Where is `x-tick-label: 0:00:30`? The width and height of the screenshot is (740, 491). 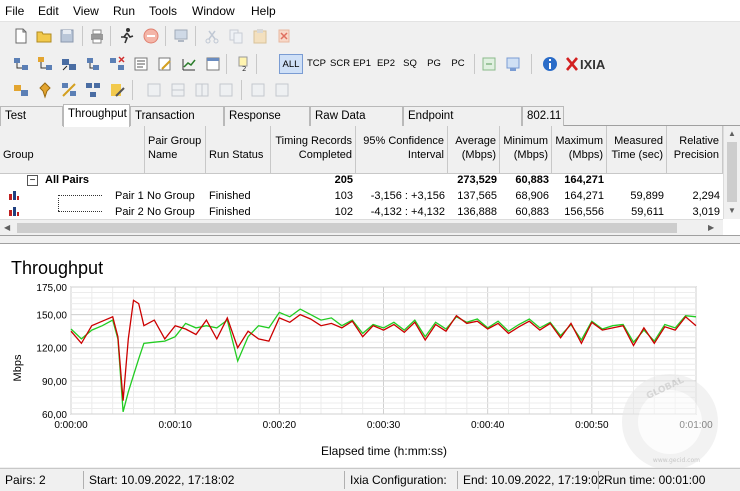
x-tick-label: 0:00:30 is located at coordinates (384, 425).